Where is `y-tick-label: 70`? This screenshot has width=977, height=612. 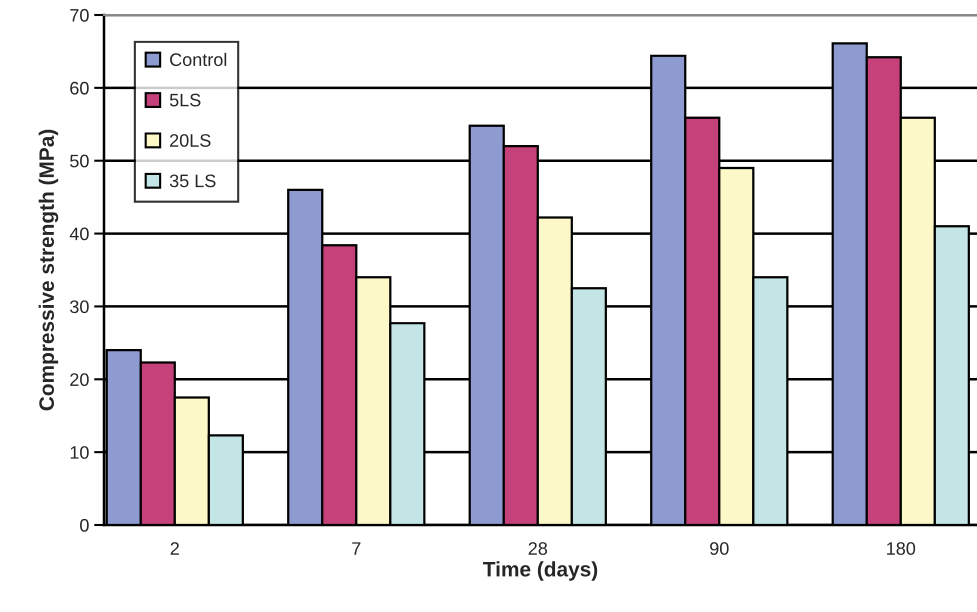
y-tick-label: 70 is located at coordinates (79, 15).